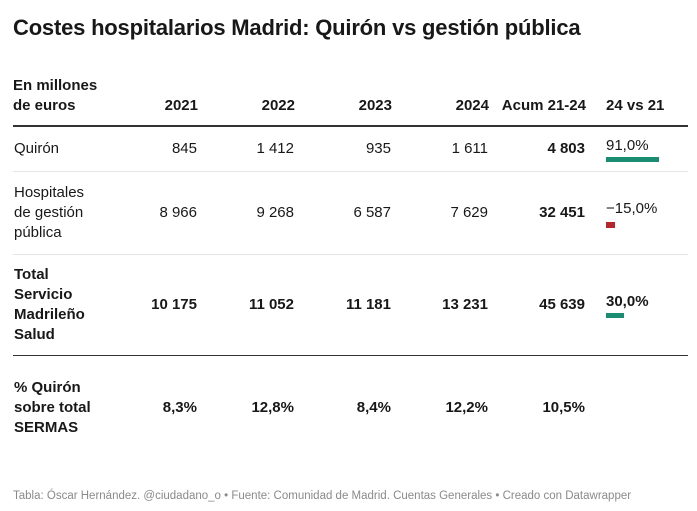  I want to click on cell-accum: 45 639, so click(537, 305).